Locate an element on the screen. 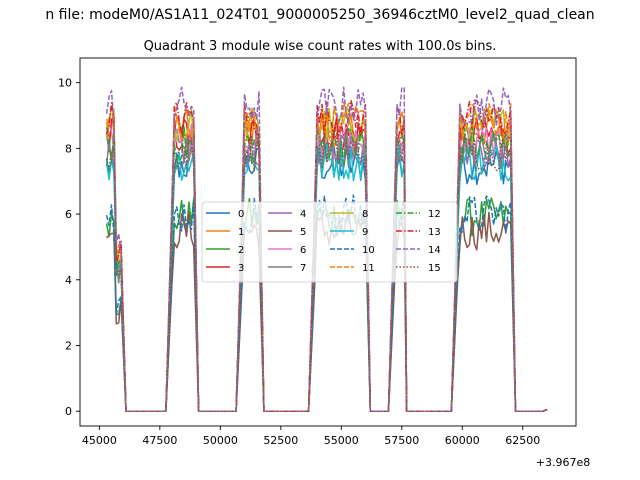 The height and width of the screenshot is (480, 640). legend-label-6: 6 is located at coordinates (303, 250).